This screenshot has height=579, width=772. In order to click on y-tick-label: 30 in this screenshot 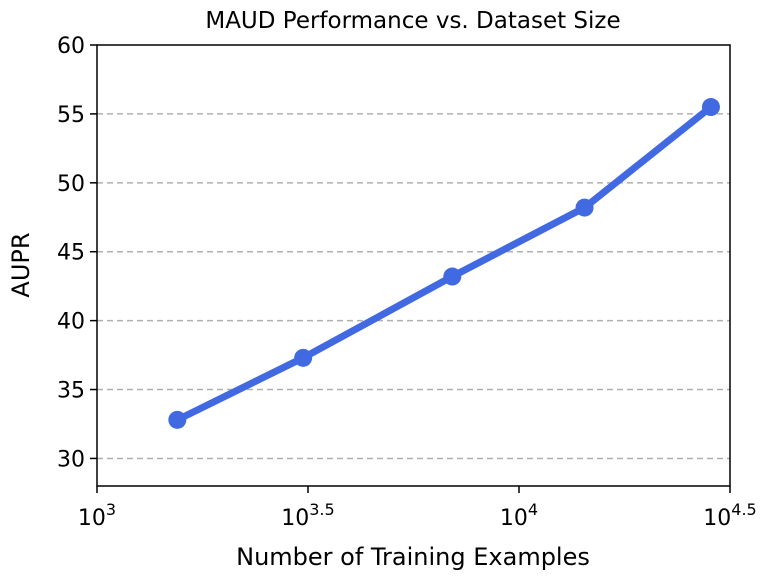, I will do `click(71, 459)`.